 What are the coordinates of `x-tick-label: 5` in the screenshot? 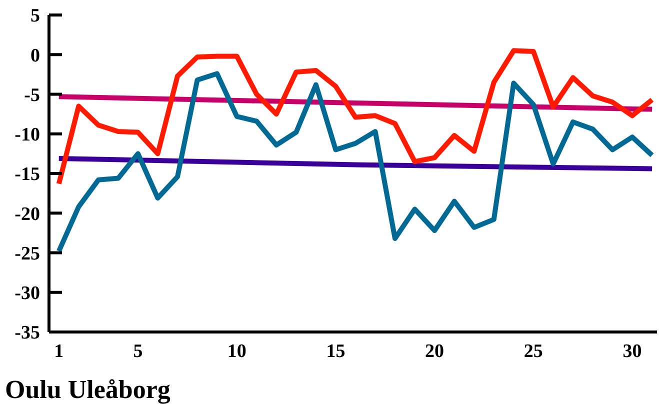 It's located at (138, 351).